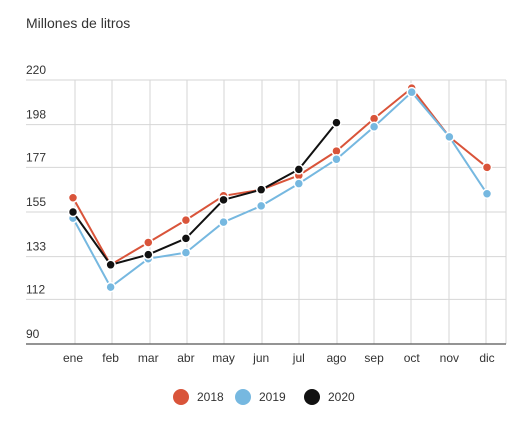 This screenshot has height=429, width=526. Describe the element at coordinates (279, 358) in the screenshot. I see `x-axis-ticks: ene feb mar abr may jun jul ago sep oct nov dic` at that location.